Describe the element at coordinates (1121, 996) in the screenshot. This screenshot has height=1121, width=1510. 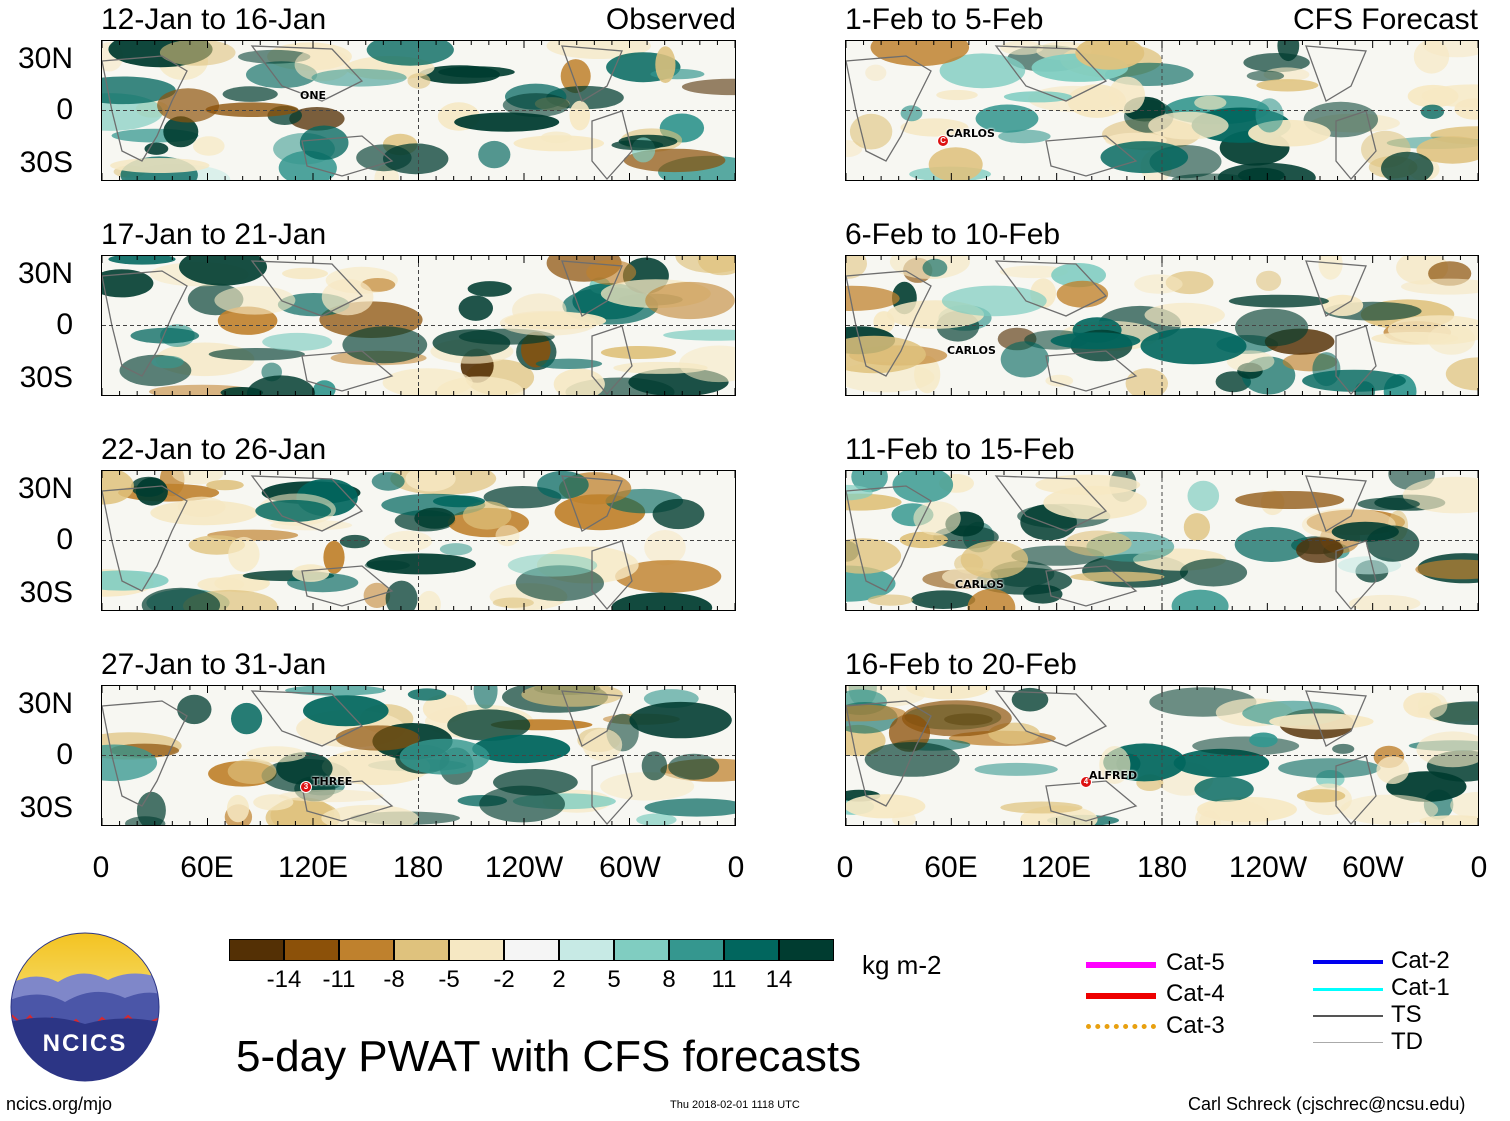
I see `legend-line-cat4` at that location.